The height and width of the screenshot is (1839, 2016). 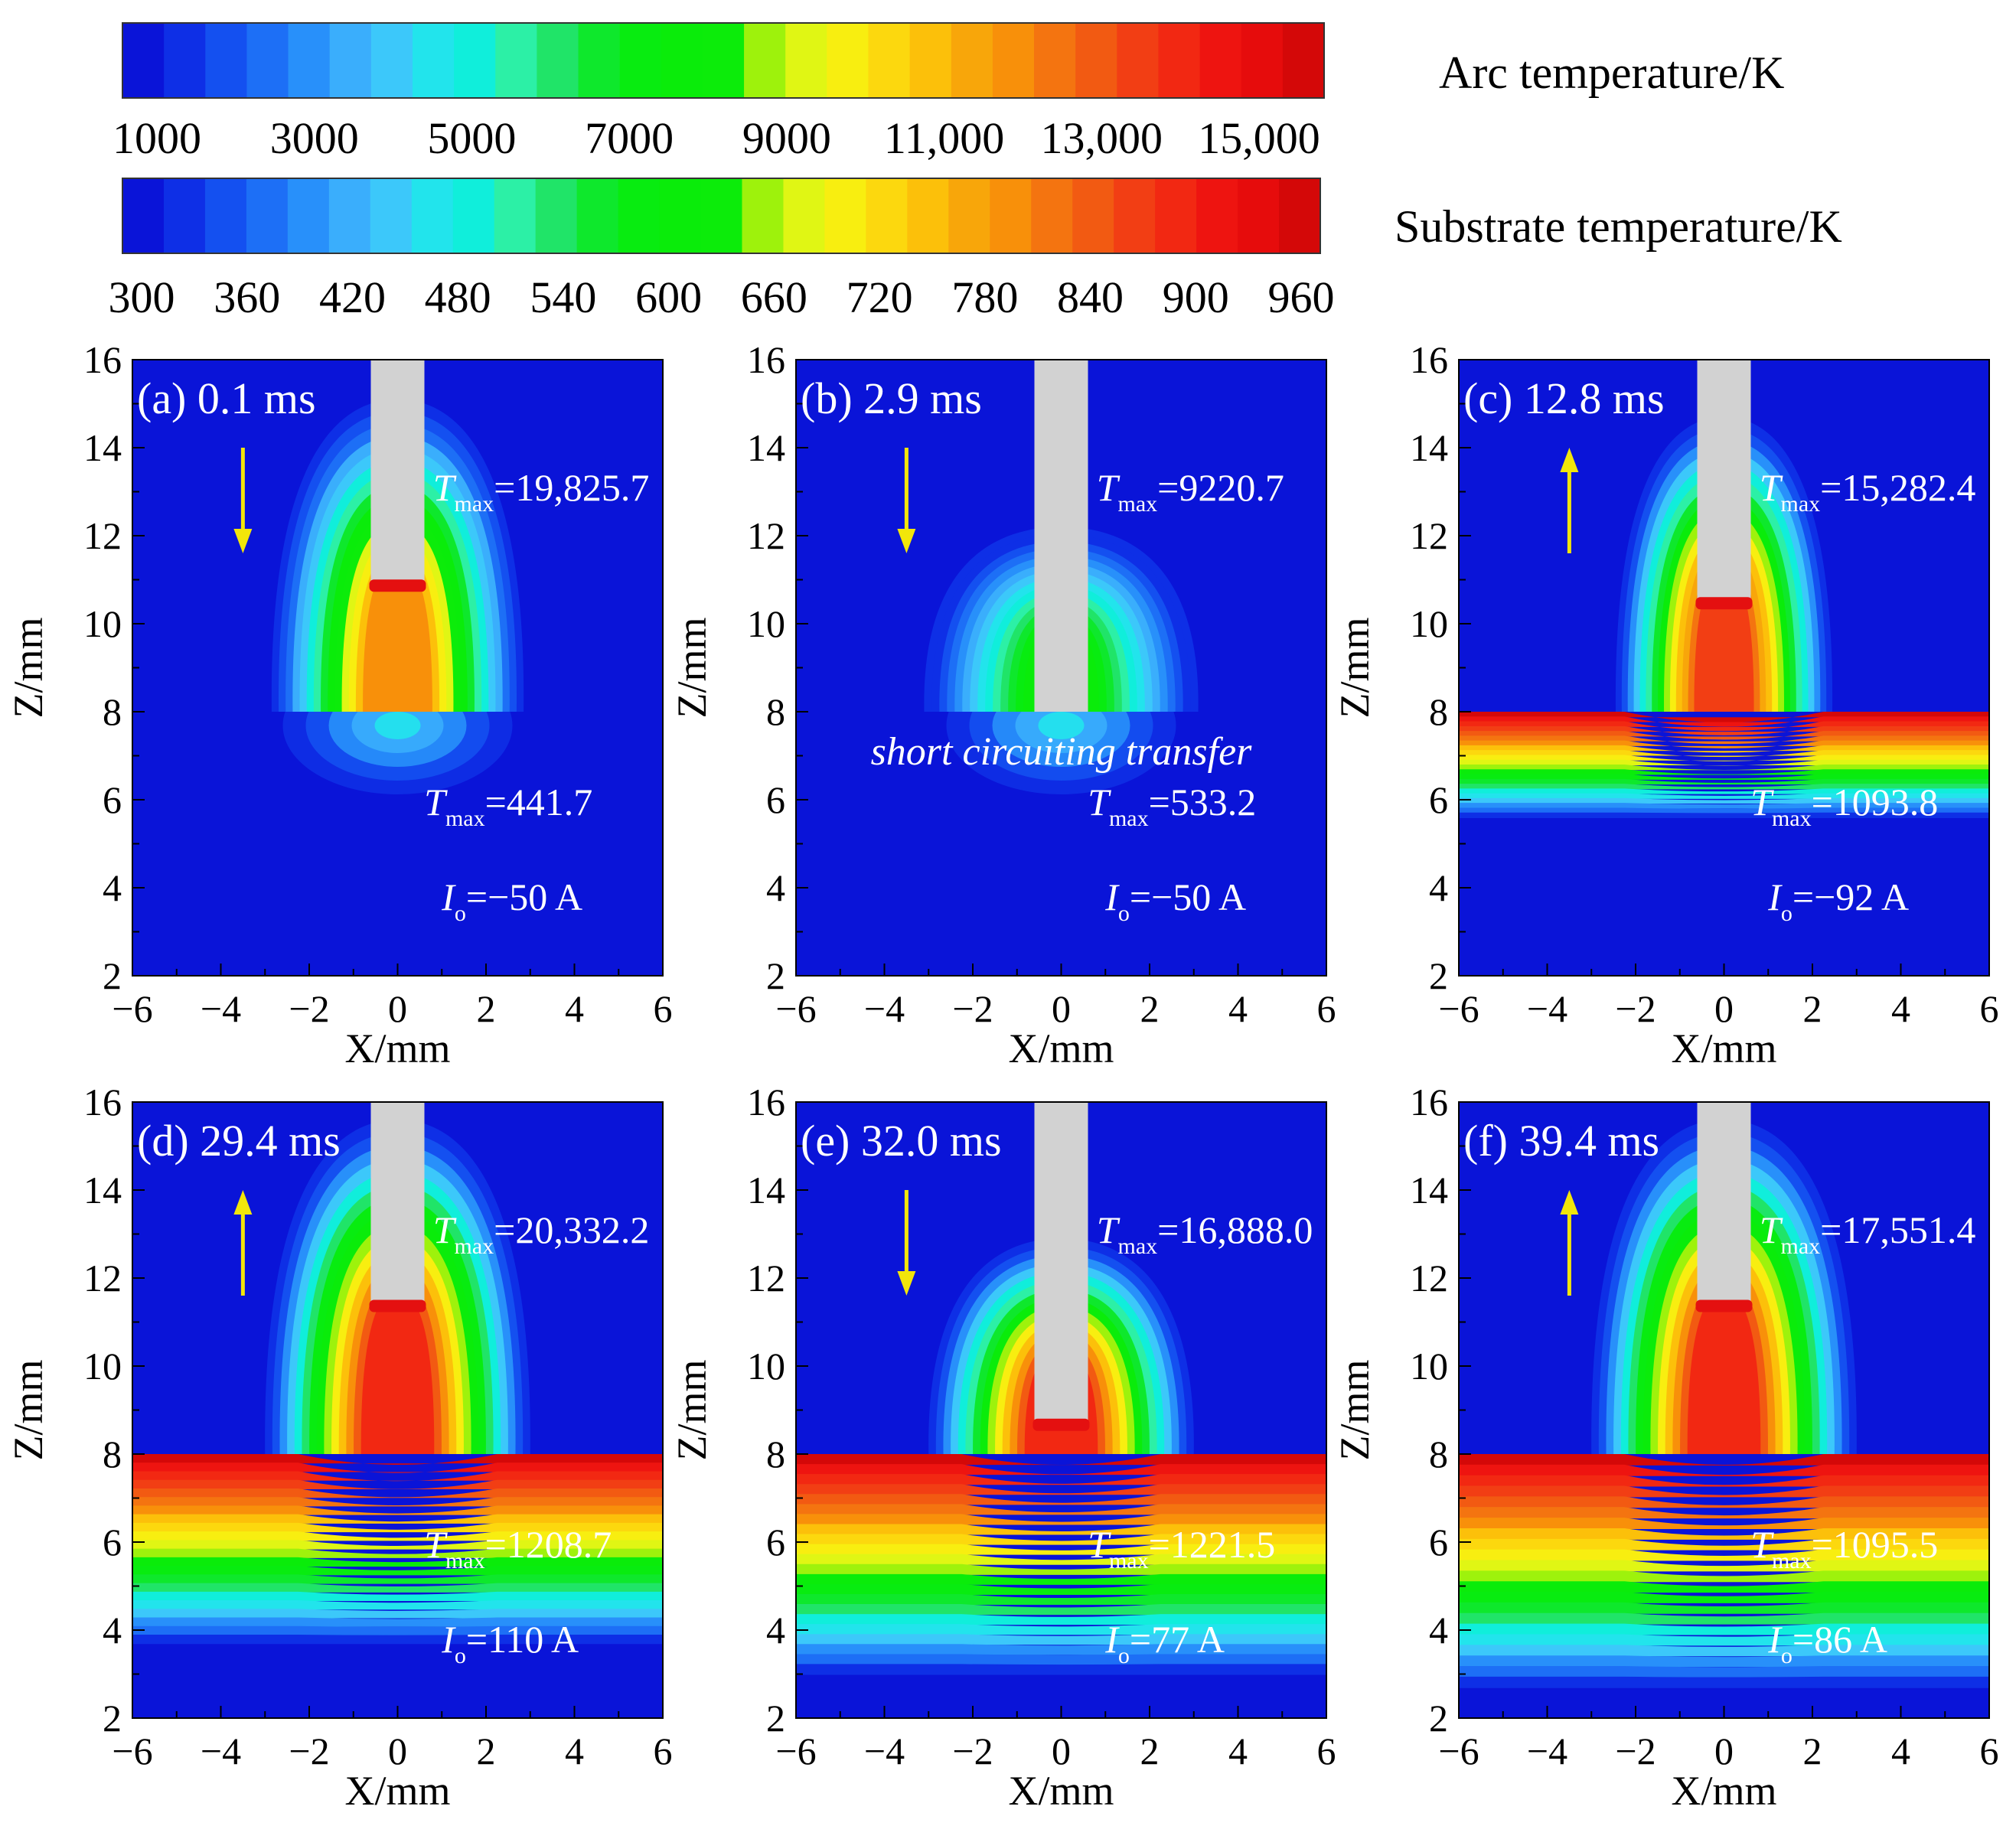 I want to click on substrate-tmax-value: =1093.8, so click(x=1875, y=802).